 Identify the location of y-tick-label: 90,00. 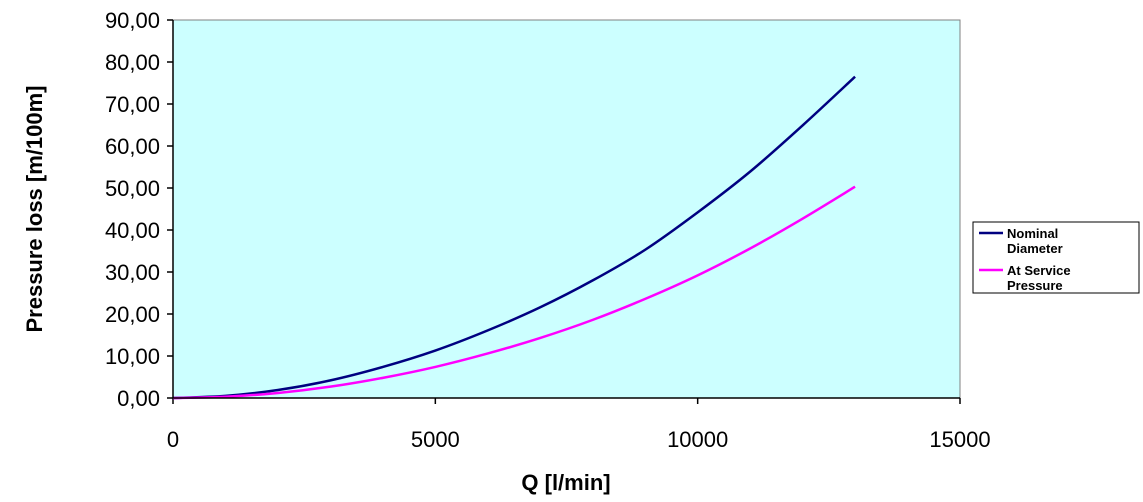
(132, 20).